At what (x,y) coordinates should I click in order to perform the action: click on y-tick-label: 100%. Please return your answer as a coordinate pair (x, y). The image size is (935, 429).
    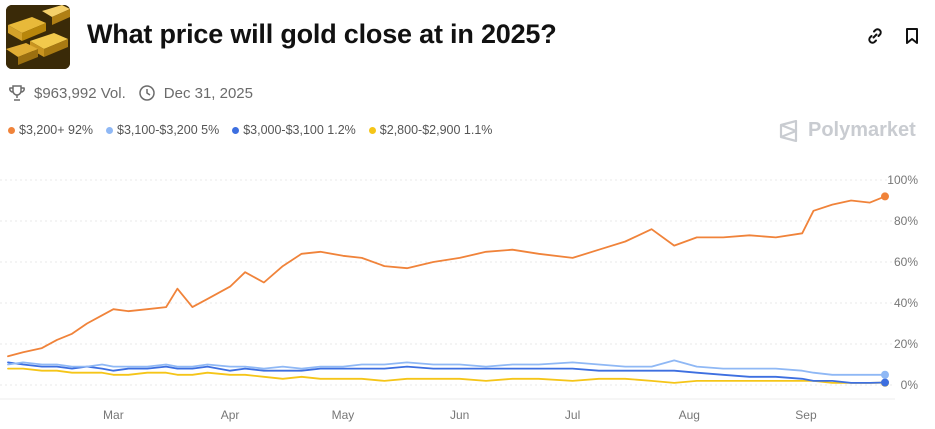
    Looking at the image, I should click on (902, 180).